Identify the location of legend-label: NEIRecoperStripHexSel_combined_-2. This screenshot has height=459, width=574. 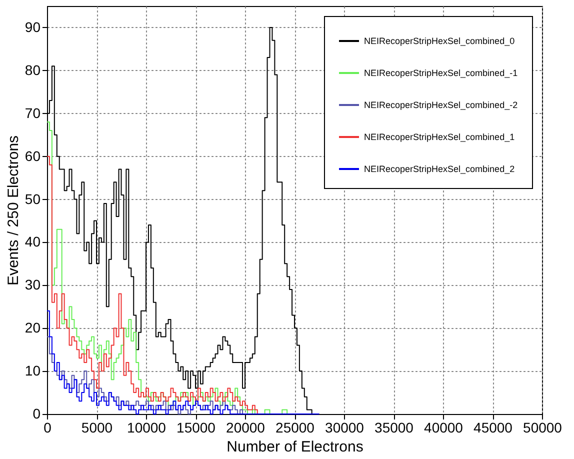
(441, 105).